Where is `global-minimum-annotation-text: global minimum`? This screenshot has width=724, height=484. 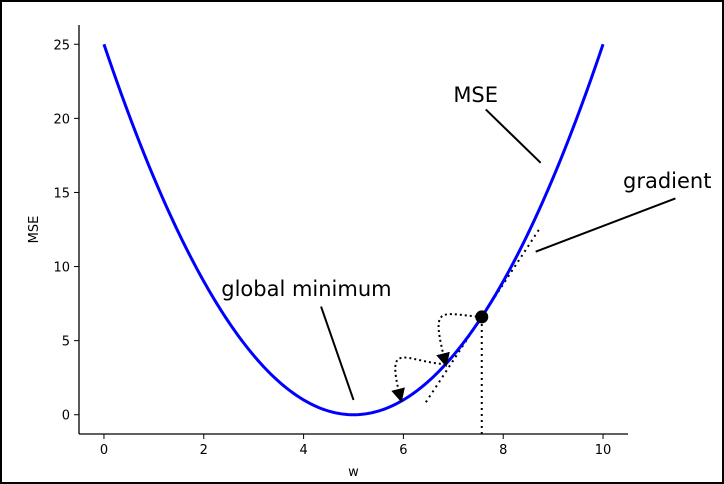
global-minimum-annotation-text: global minimum is located at coordinates (306, 289).